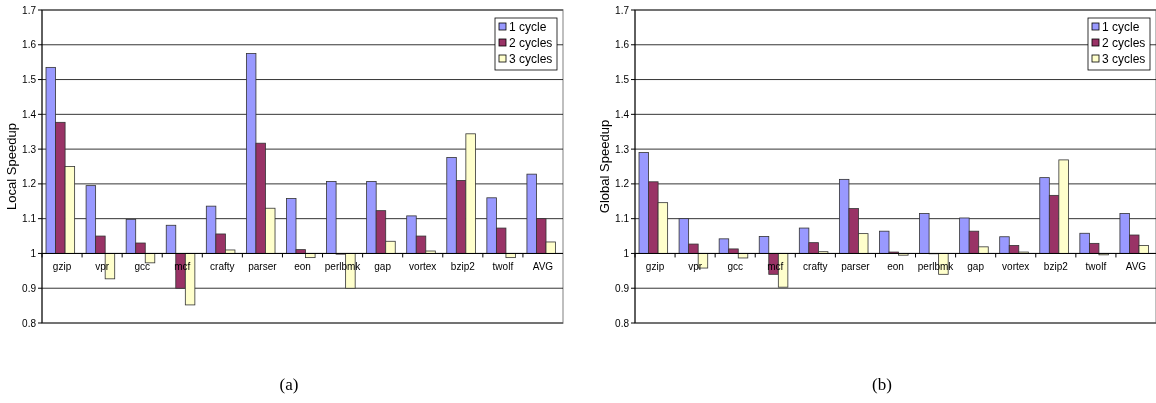 This screenshot has height=403, width=1156. What do you see at coordinates (604, 166) in the screenshot?
I see `y-axis-title: Global Speedup` at bounding box center [604, 166].